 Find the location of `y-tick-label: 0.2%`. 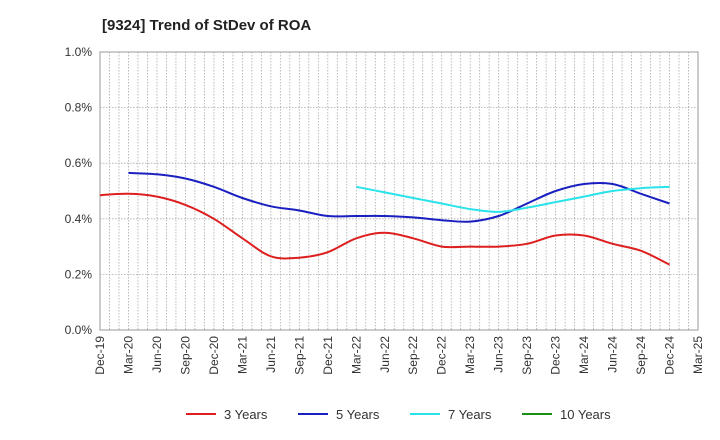

y-tick-label: 0.2% is located at coordinates (79, 274).